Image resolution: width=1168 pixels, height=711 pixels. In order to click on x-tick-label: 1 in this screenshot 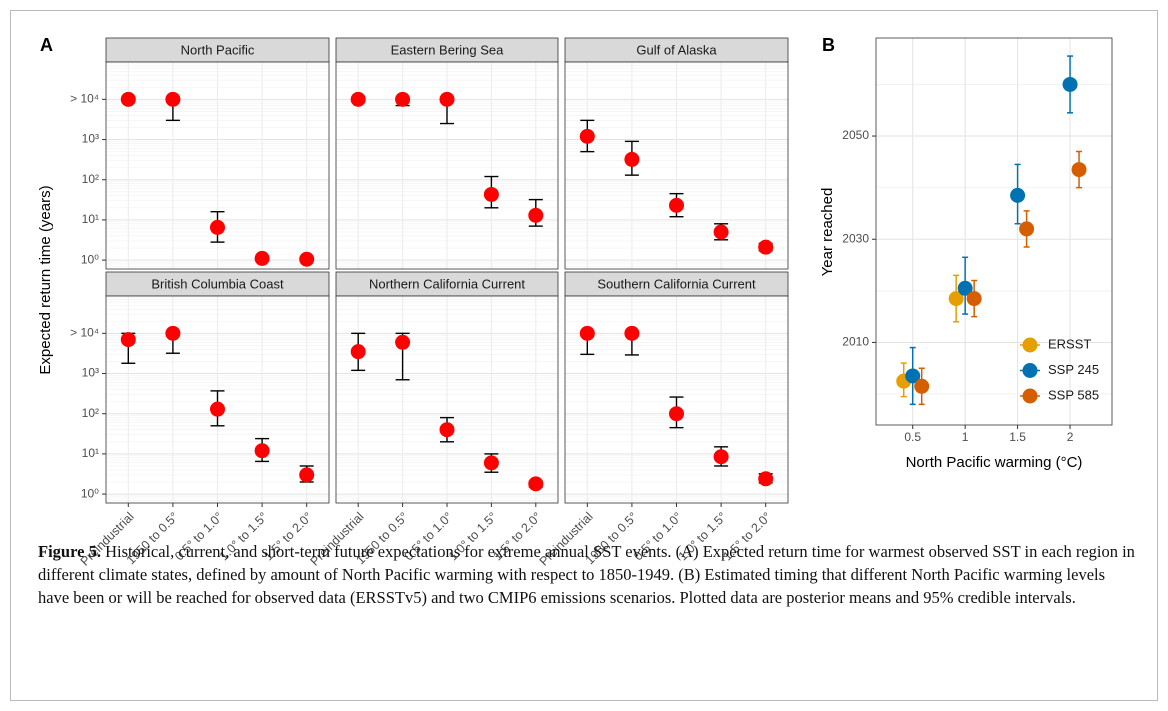, I will do `click(965, 437)`.